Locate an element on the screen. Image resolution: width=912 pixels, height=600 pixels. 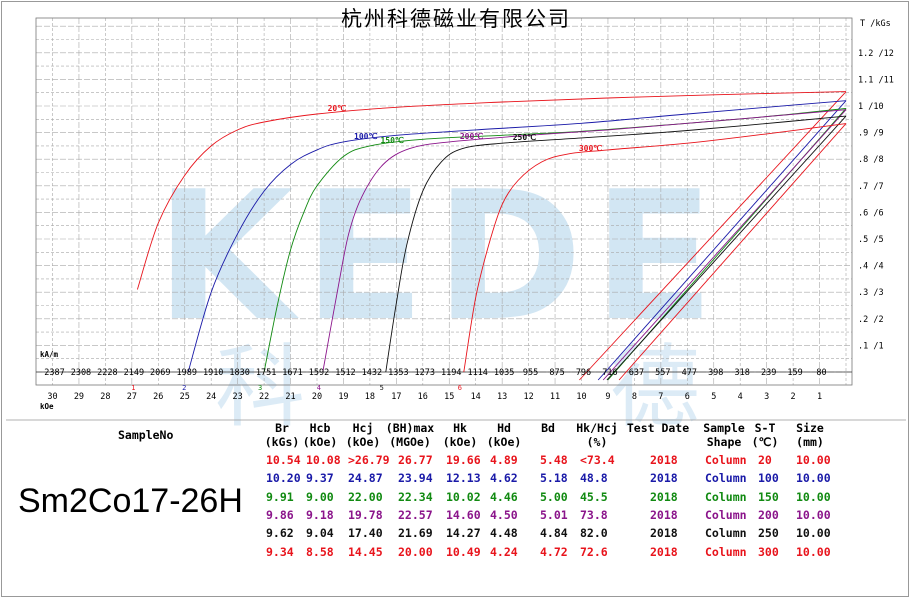
koe-tick-label: 13 is located at coordinates (502, 397).